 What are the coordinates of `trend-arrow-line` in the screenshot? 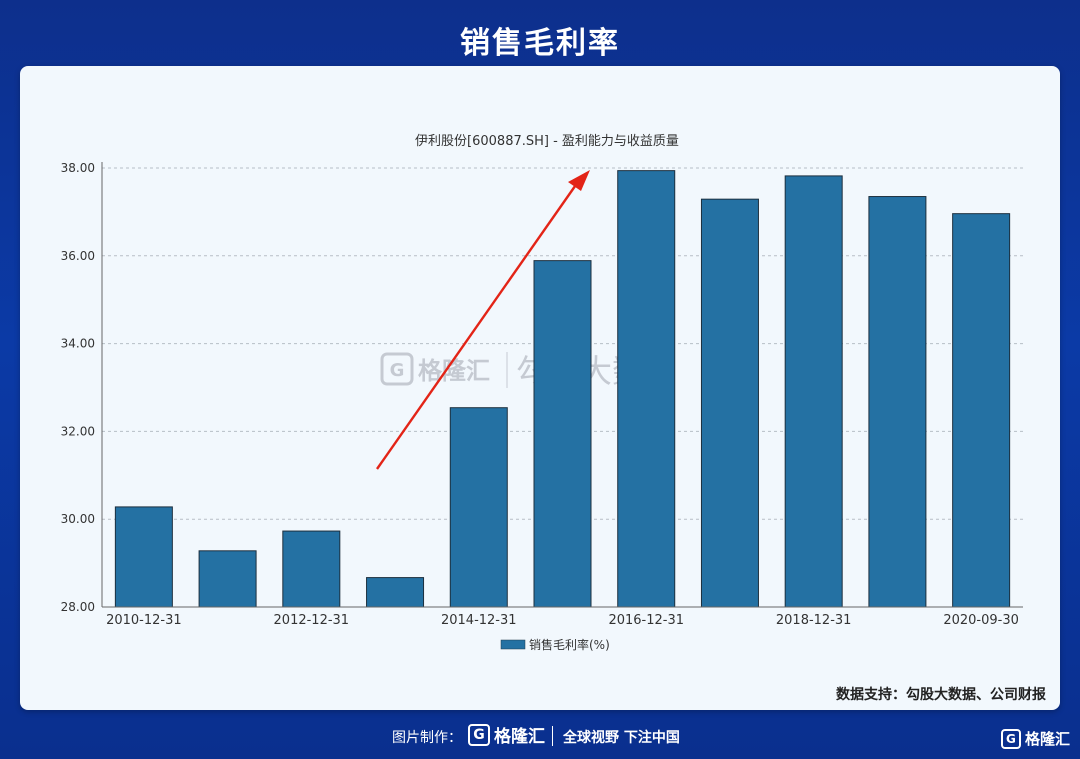 It's located at (478, 324).